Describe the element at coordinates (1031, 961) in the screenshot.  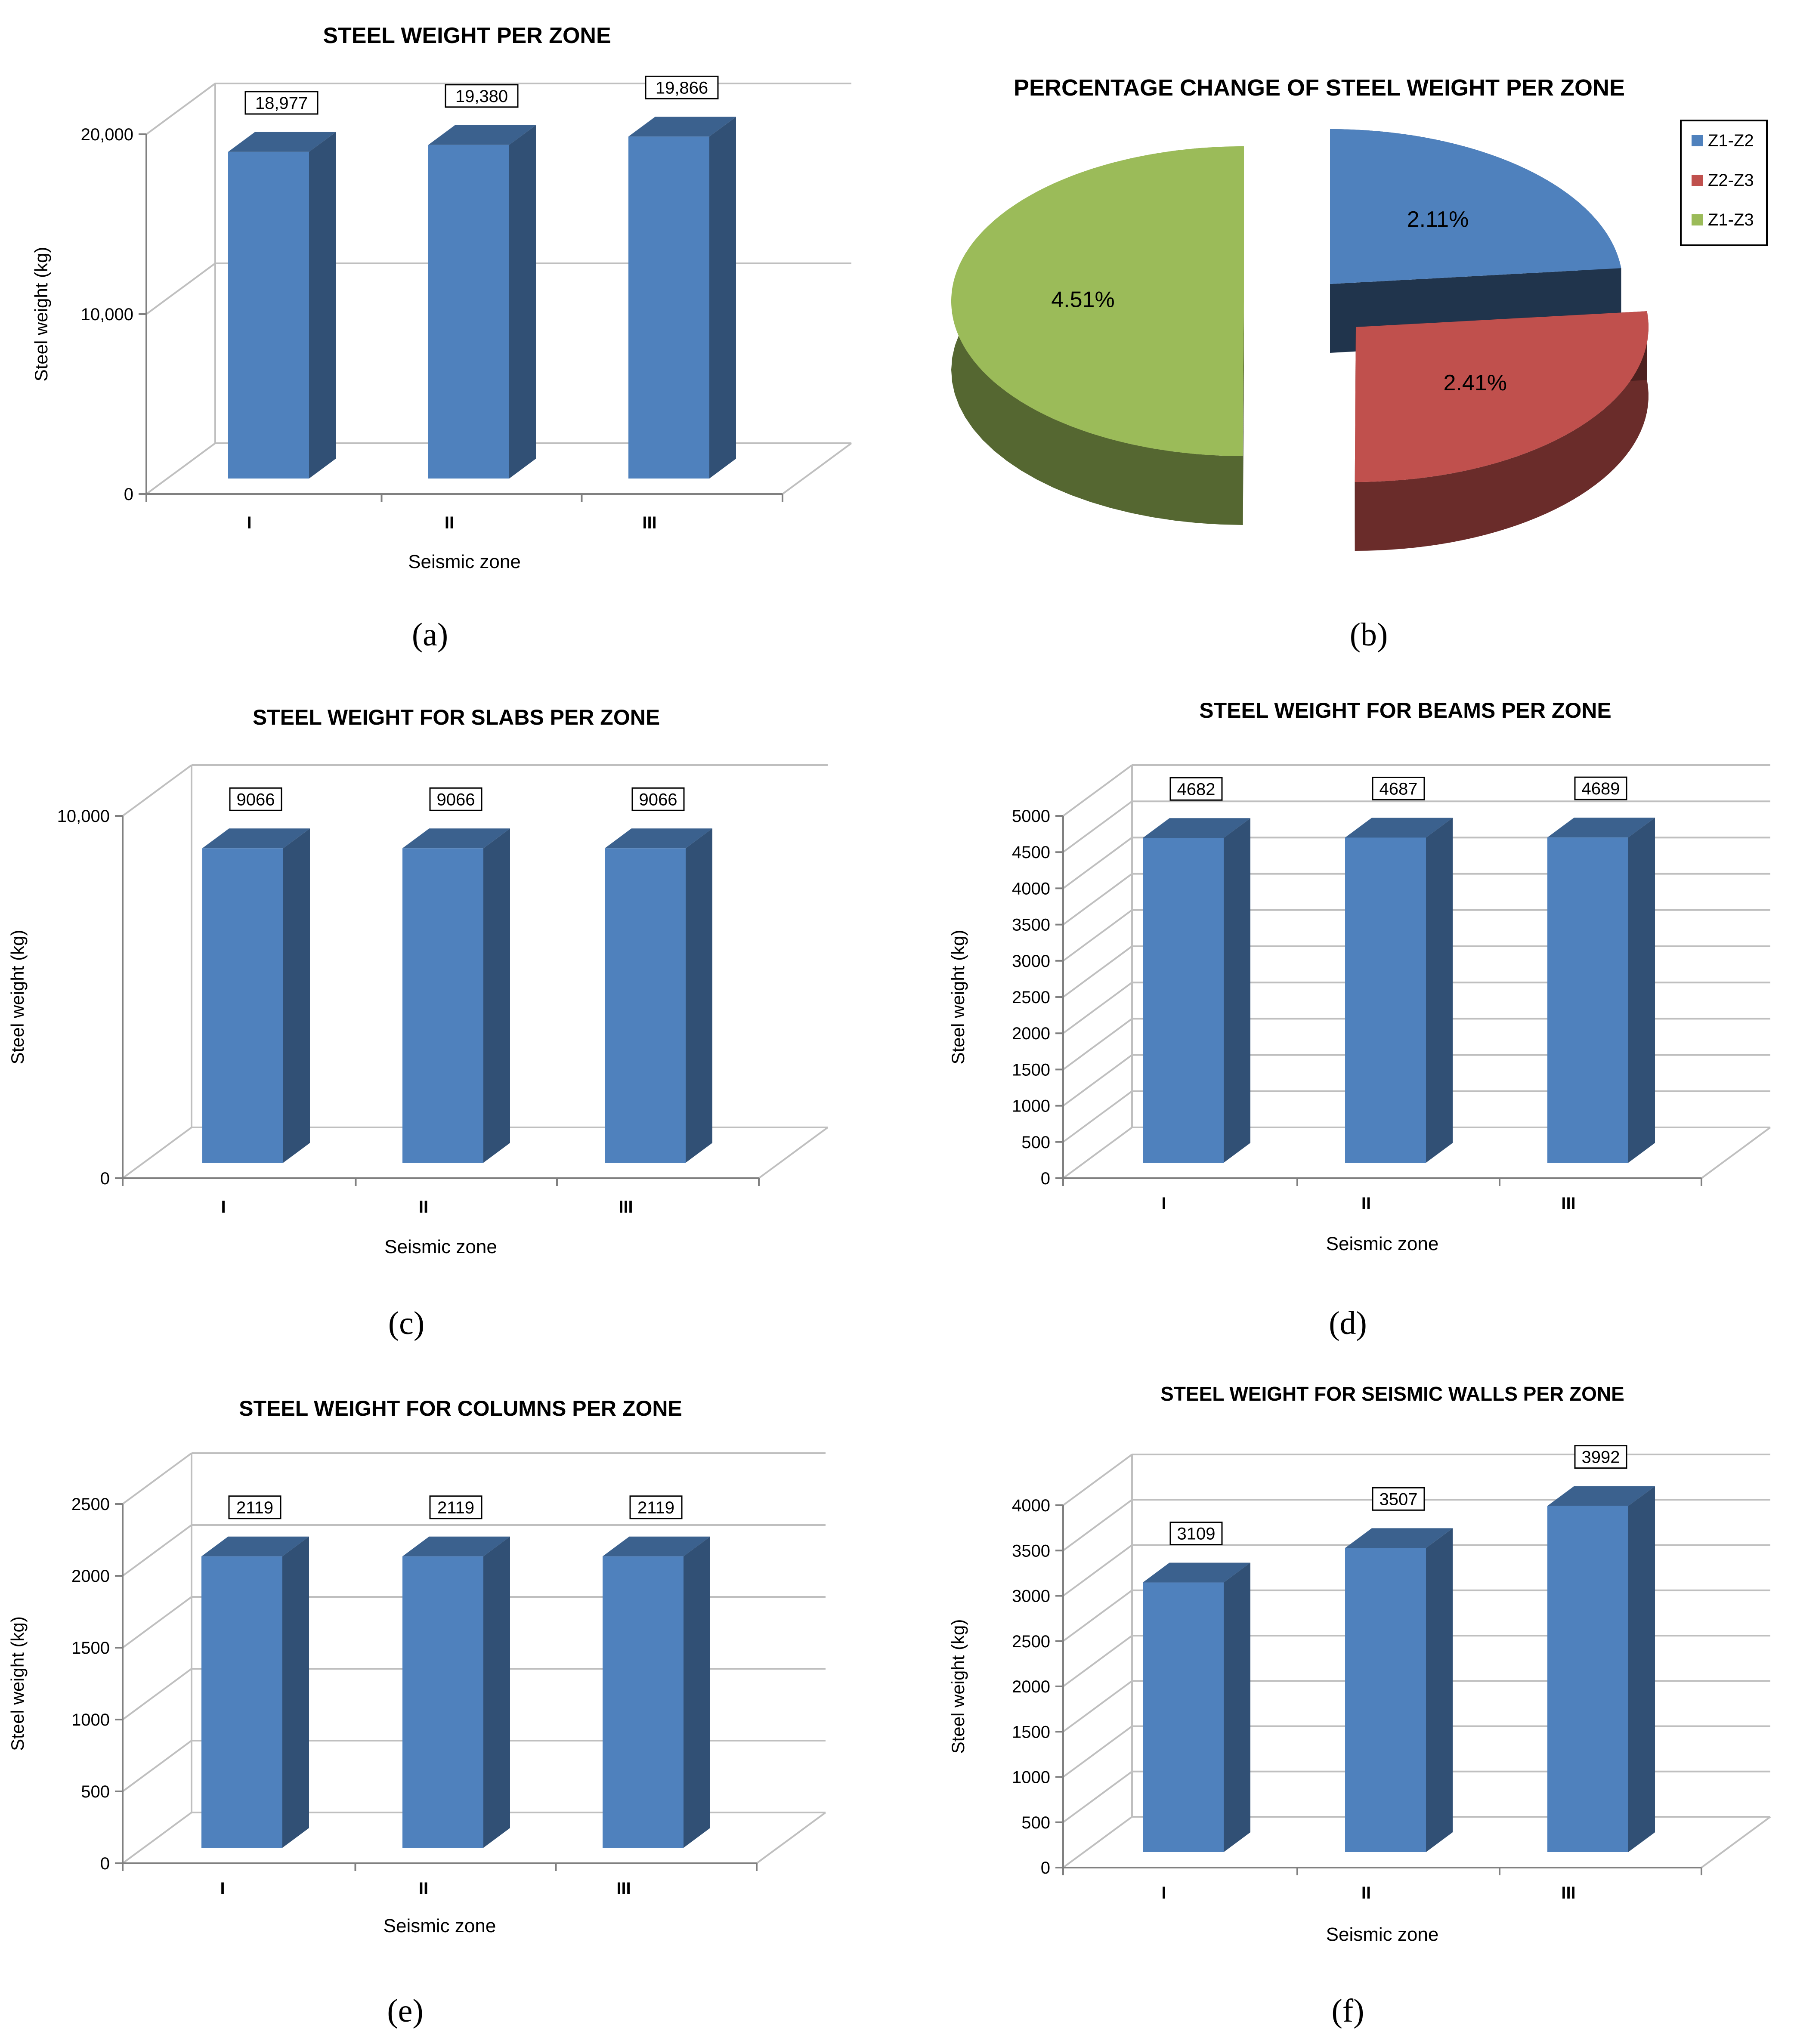
I see `y-tick-label: 3000` at that location.